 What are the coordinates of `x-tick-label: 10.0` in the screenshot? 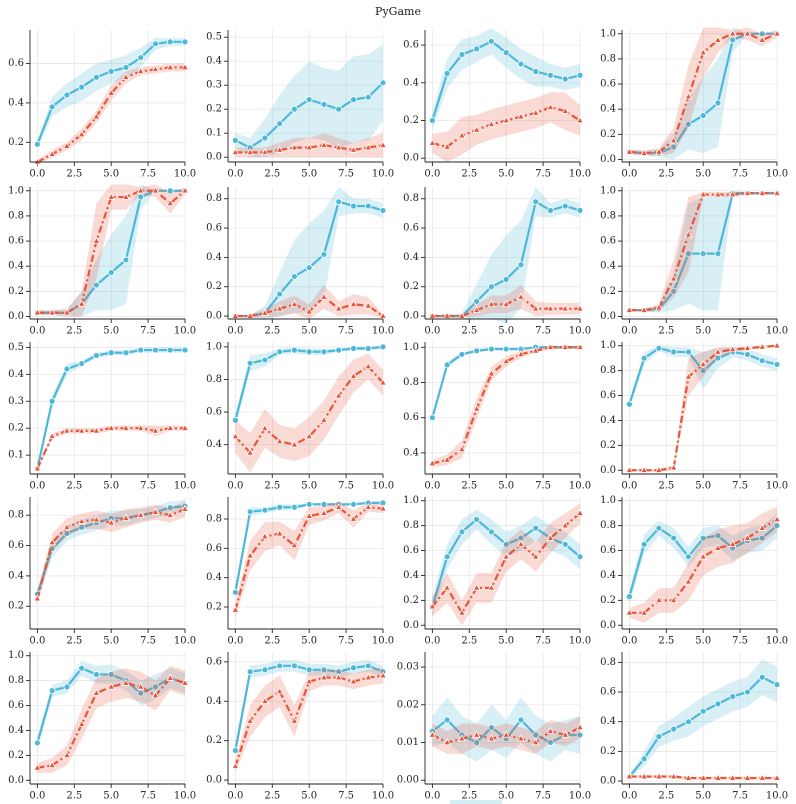 It's located at (580, 641).